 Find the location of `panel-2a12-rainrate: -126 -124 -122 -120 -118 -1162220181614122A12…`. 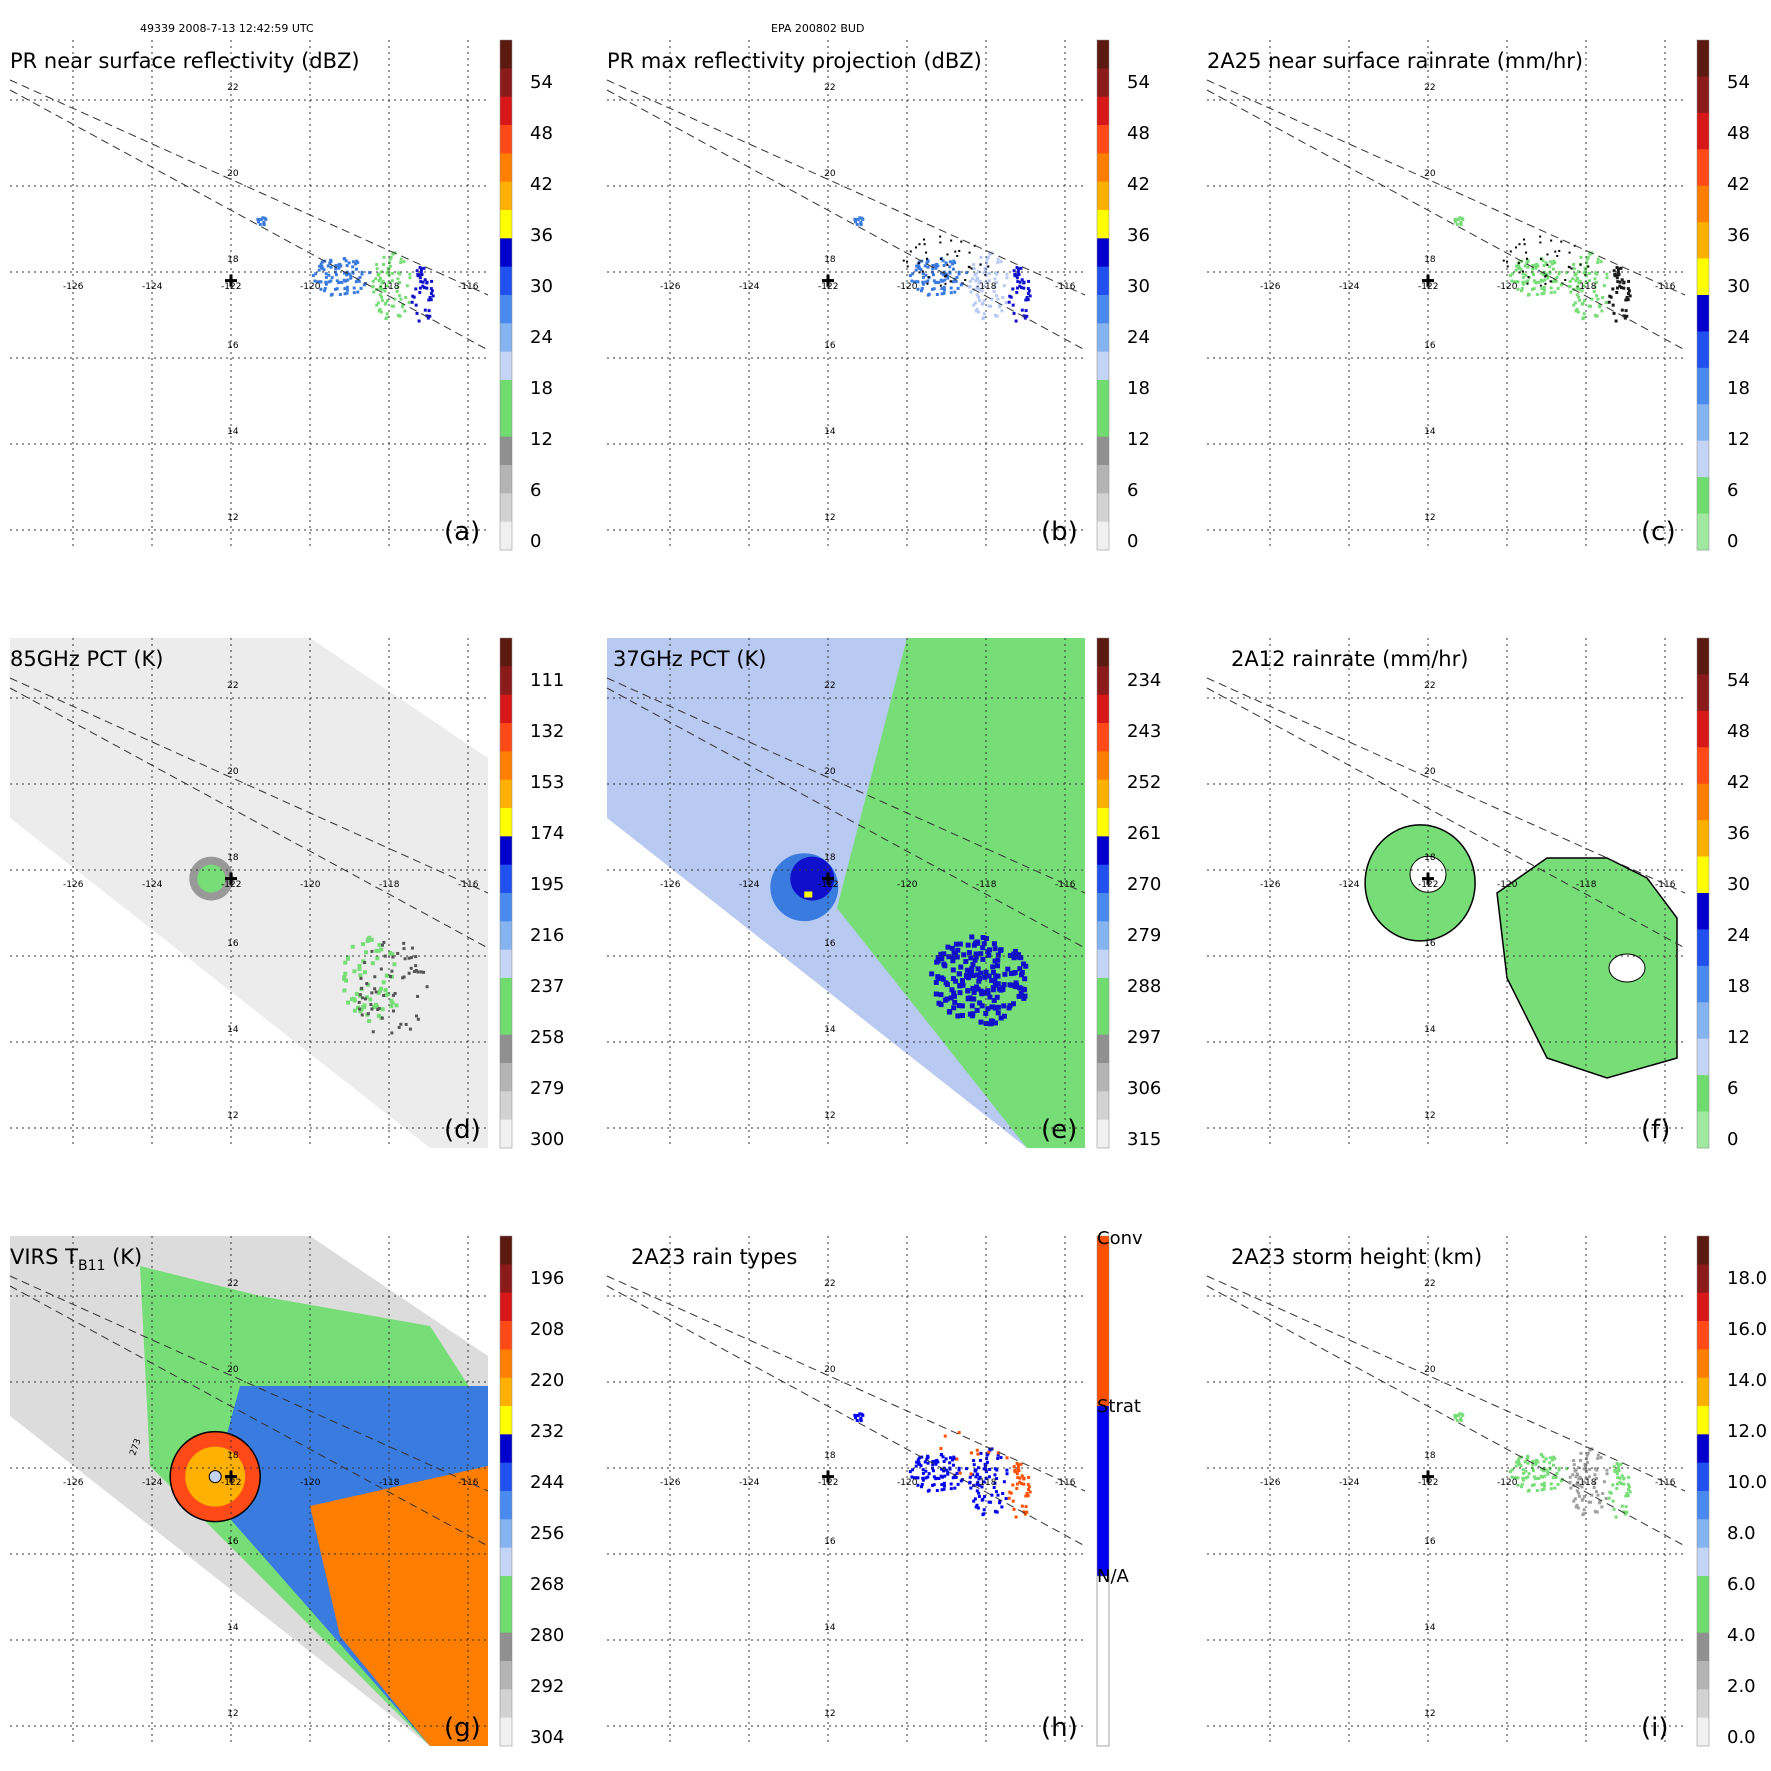

panel-2a12-rainrate: -126 -124 -122 -120 -118 -1162220181614122A12… is located at coordinates (1478, 893).